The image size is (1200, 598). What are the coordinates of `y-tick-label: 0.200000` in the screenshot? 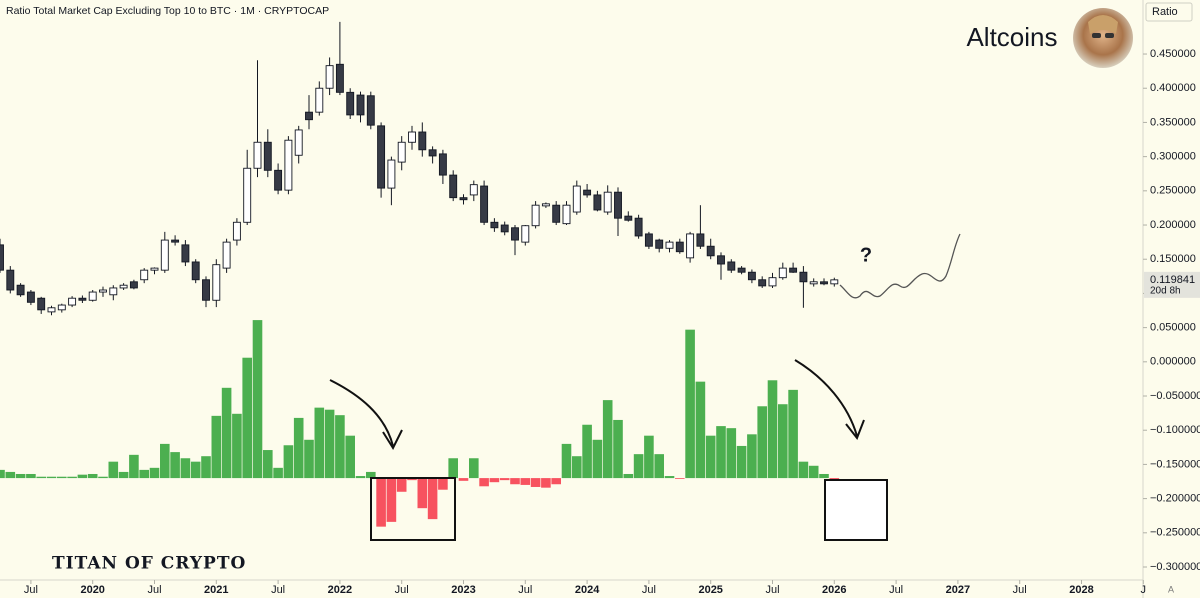 It's located at (1173, 225).